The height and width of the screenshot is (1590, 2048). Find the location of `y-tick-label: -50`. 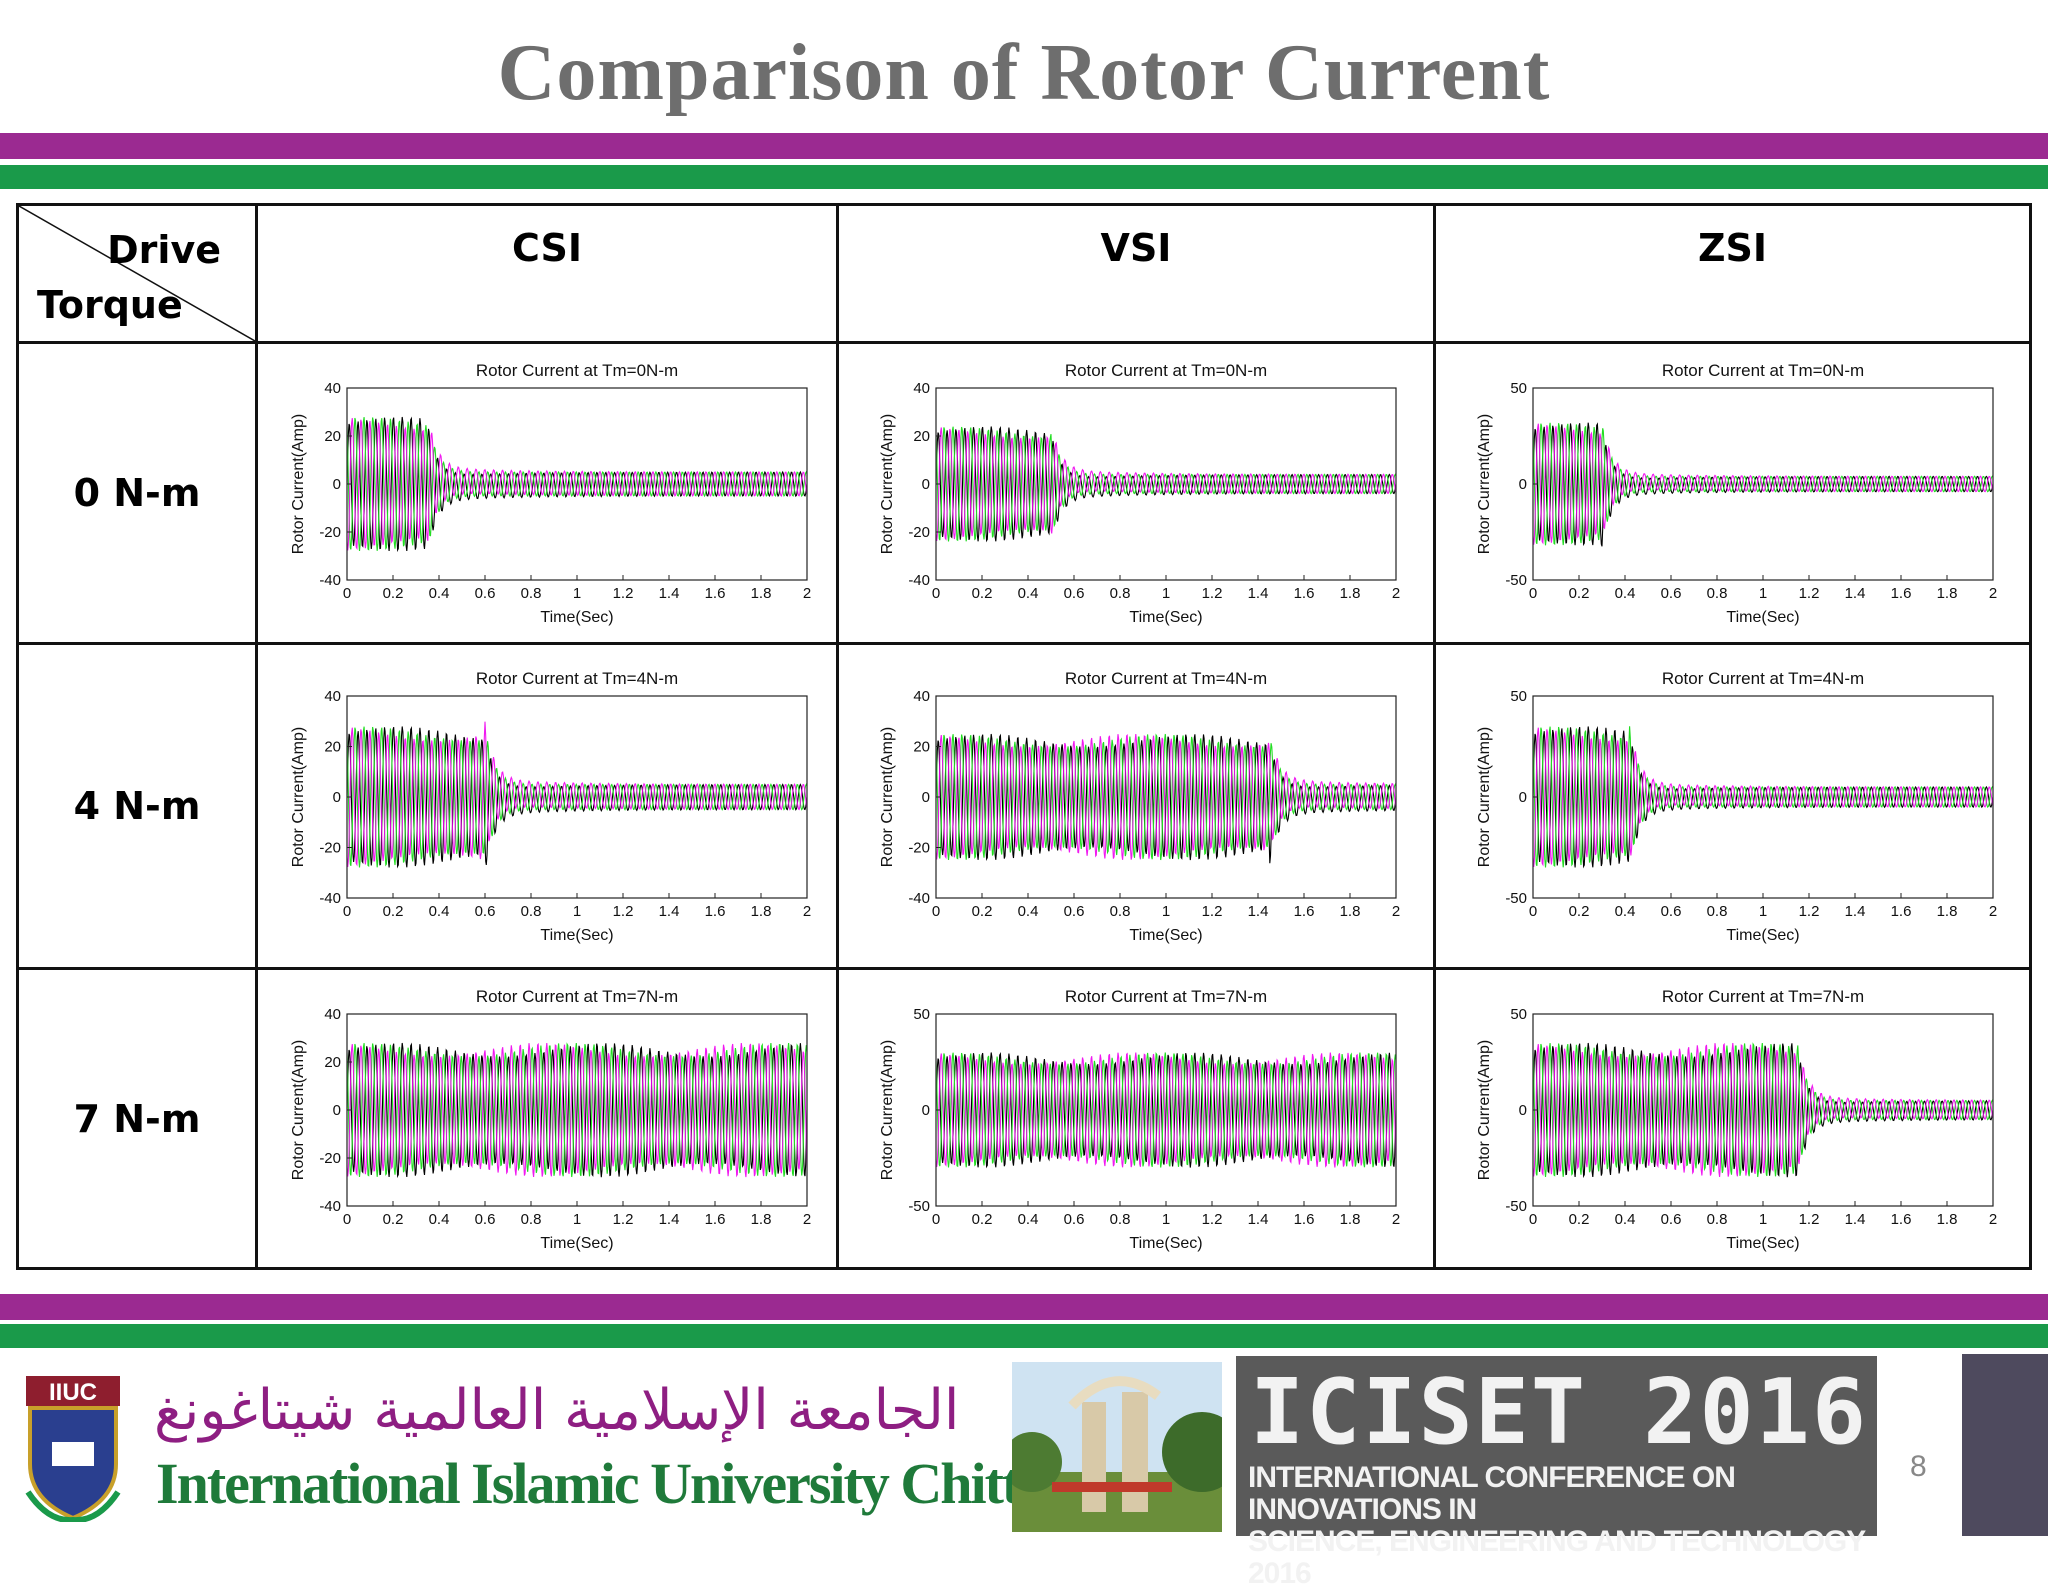

y-tick-label: -50 is located at coordinates (1516, 898).